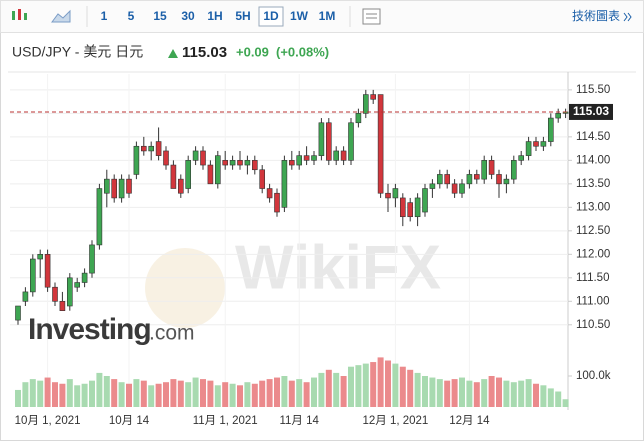  What do you see at coordinates (19, 14) in the screenshot?
I see `candle-icon` at bounding box center [19, 14].